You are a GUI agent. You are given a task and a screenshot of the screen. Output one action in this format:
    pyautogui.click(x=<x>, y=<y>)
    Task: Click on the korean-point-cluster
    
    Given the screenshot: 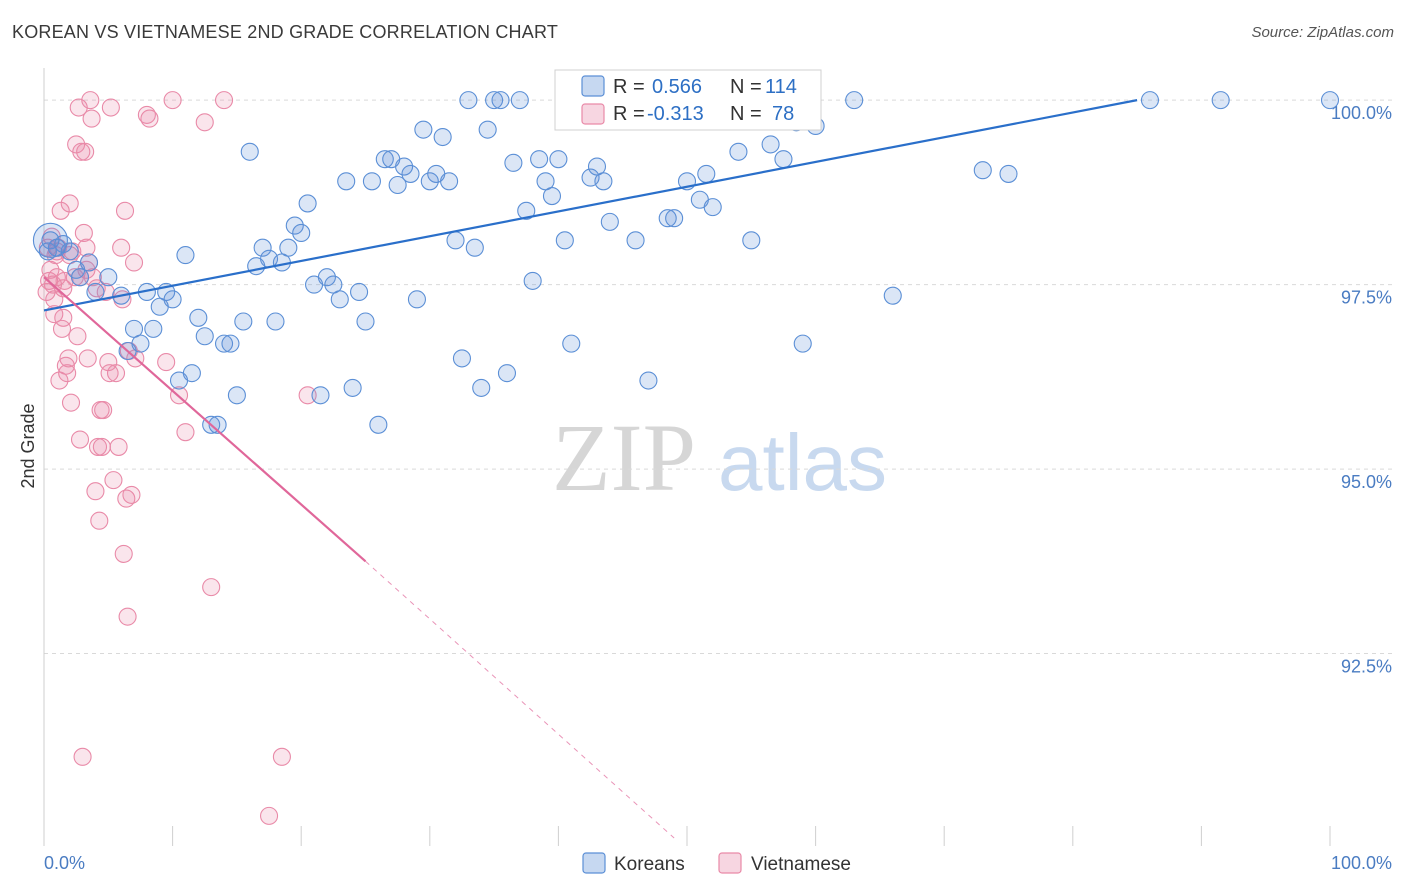 What is the action you would take?
    pyautogui.click(x=50, y=240)
    